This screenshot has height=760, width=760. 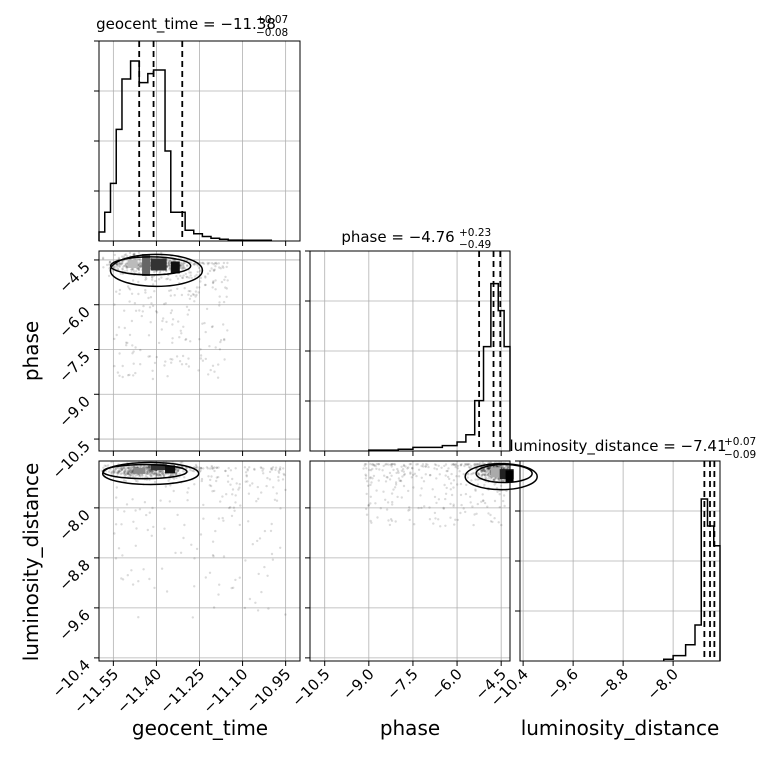 What do you see at coordinates (363, 237) in the screenshot?
I see `title-name: phase` at bounding box center [363, 237].